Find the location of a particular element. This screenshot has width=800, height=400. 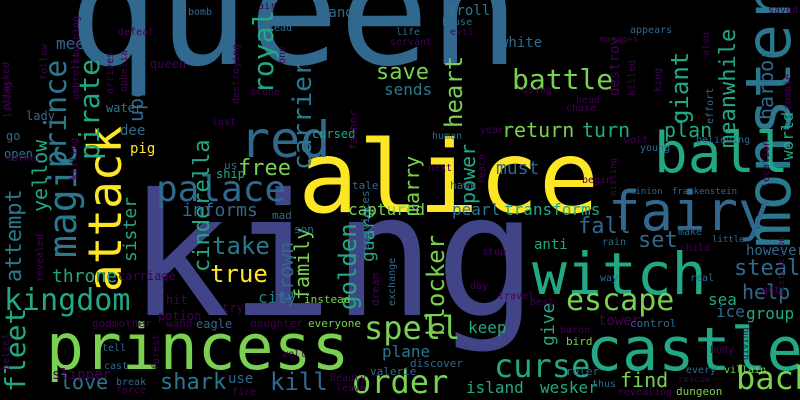

word-white: white is located at coordinates (521, 43).